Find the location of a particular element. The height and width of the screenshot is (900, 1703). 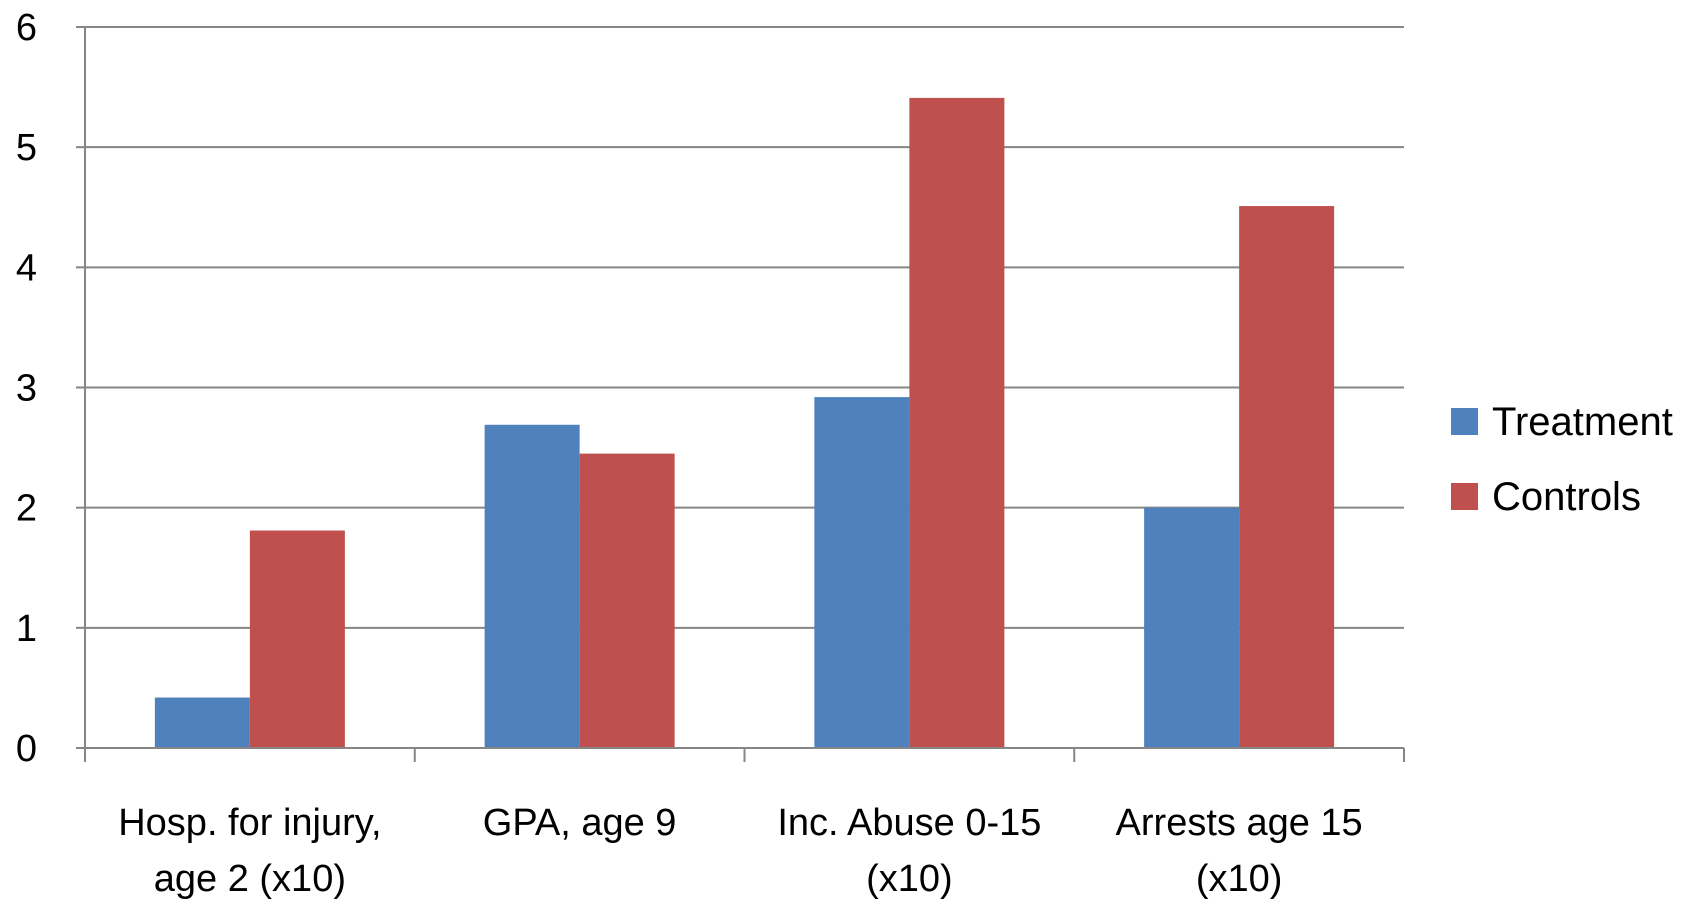

x-category-label: GPA, age 9 is located at coordinates (580, 823).